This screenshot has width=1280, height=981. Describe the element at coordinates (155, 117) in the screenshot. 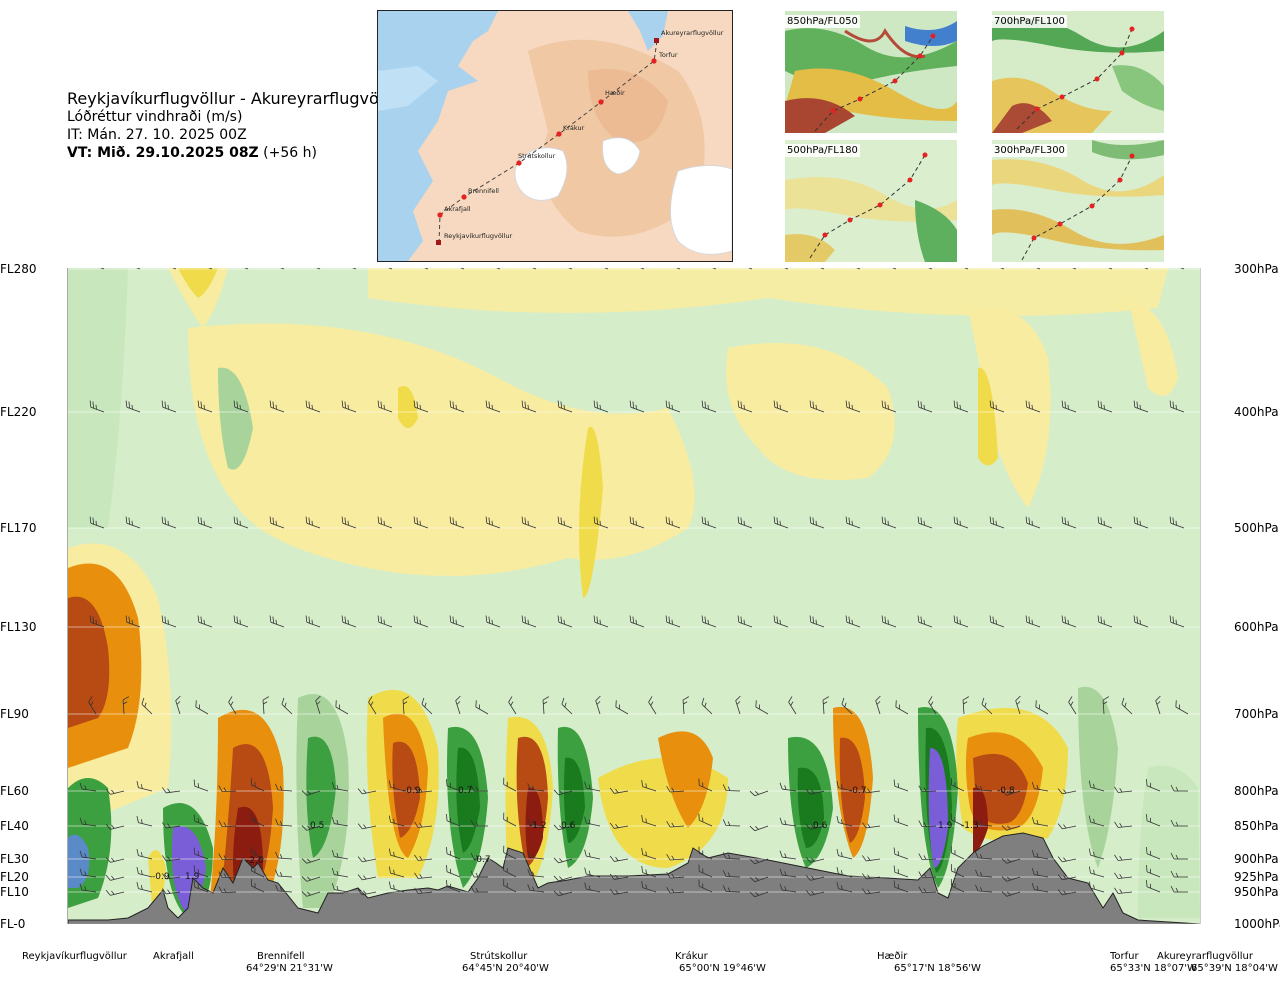

I see `variable-label: Lóðréttur vindhraði (m/s)` at that location.